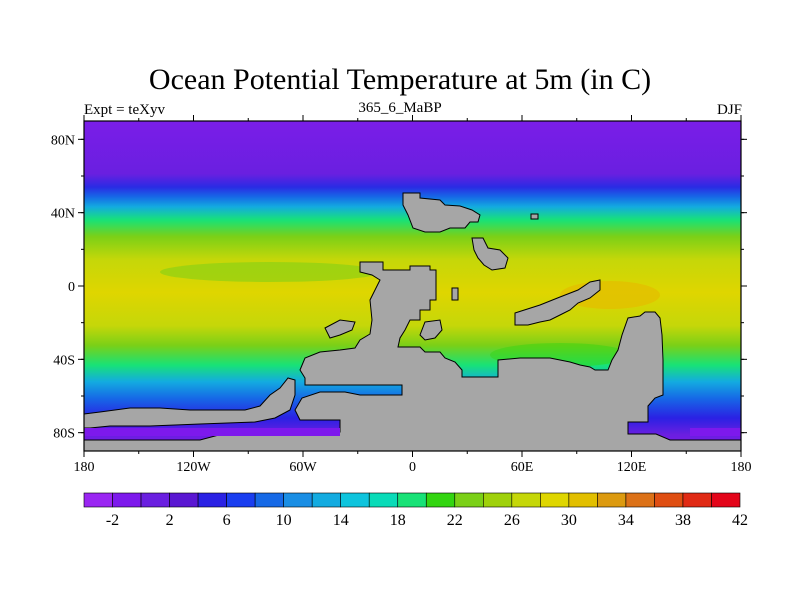 The width and height of the screenshot is (800, 600). I want to click on period-label: 365_6_MaBP, so click(400, 108).